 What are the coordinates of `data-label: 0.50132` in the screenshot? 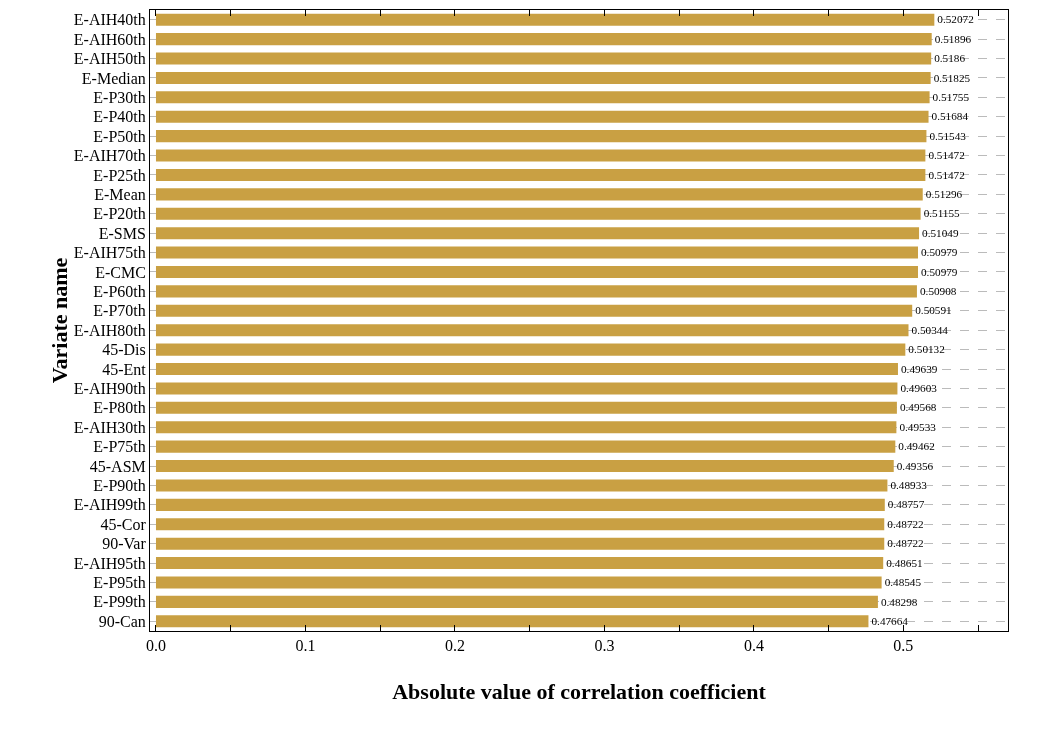 It's located at (926, 349).